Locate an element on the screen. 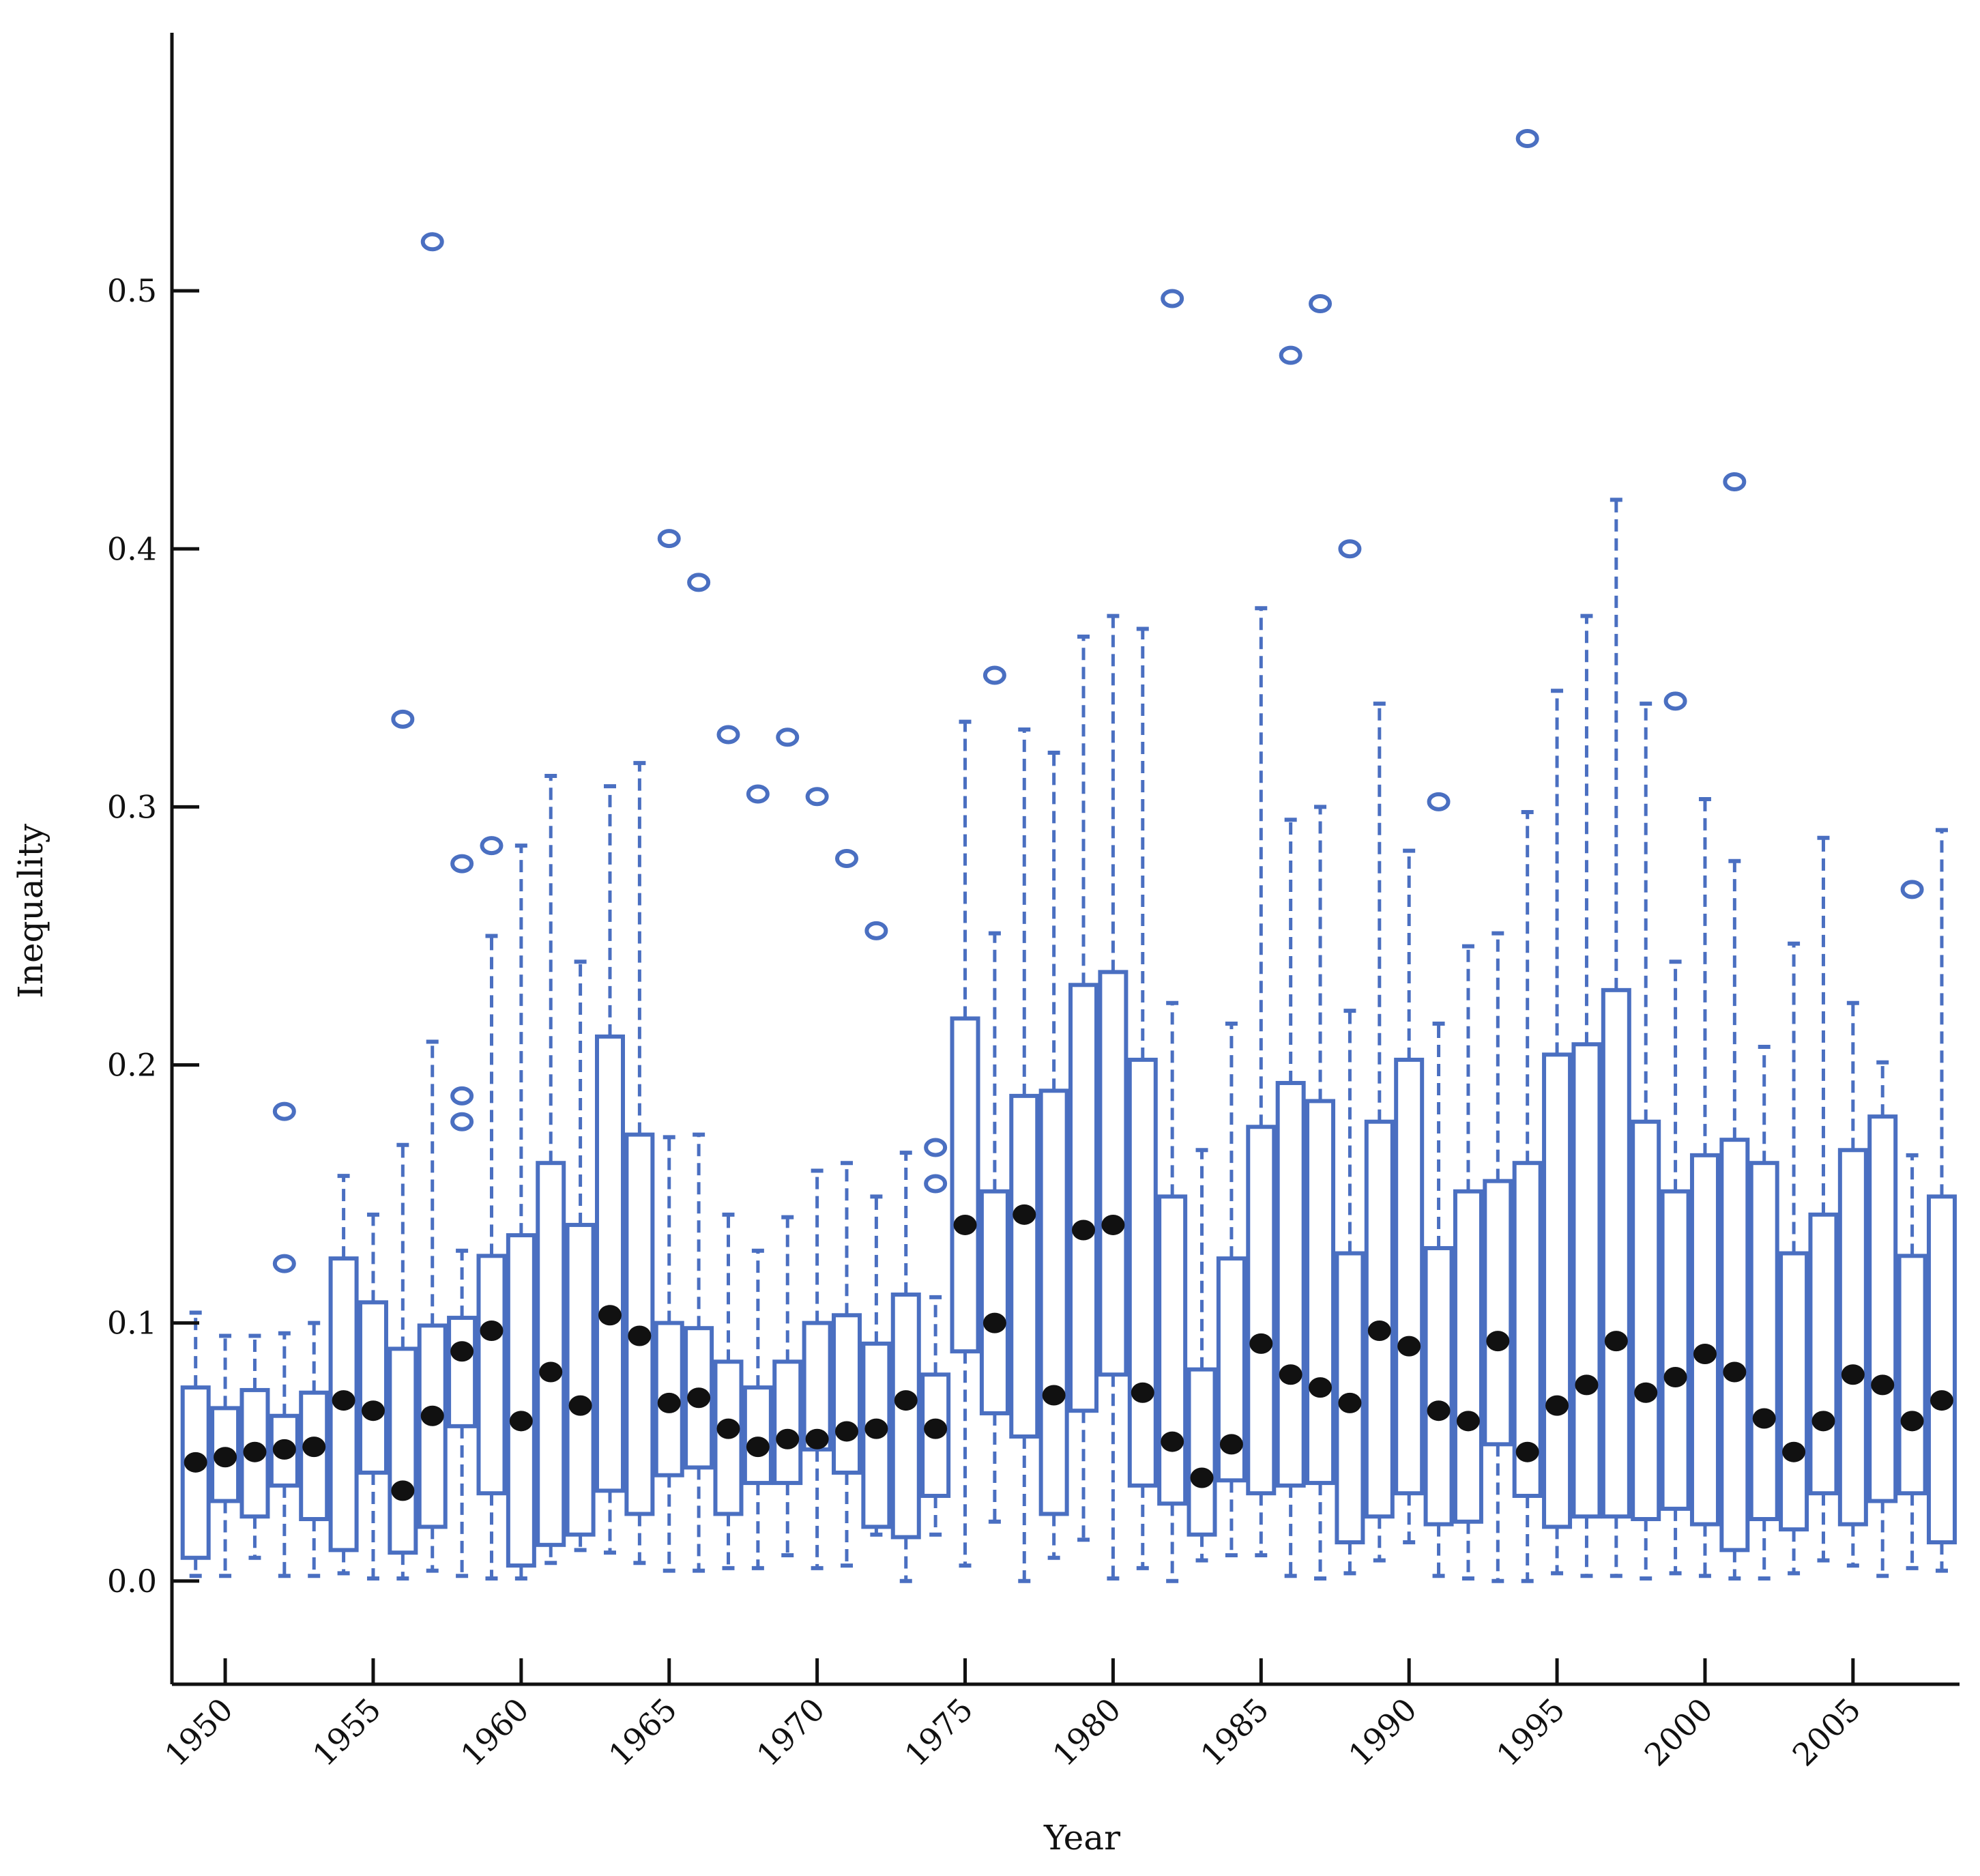  x-tick-label: 1960 is located at coordinates (495, 1732).